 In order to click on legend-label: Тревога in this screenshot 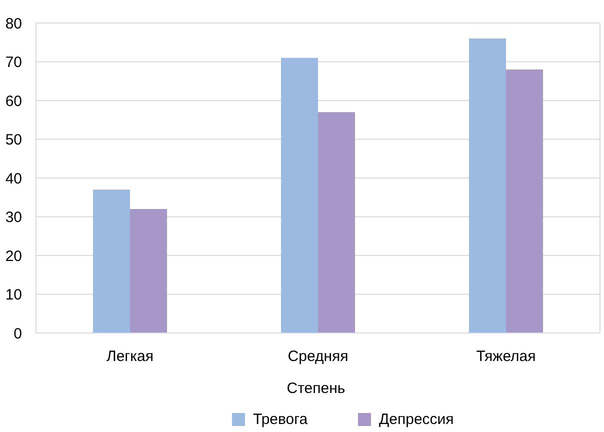, I will do `click(280, 419)`.